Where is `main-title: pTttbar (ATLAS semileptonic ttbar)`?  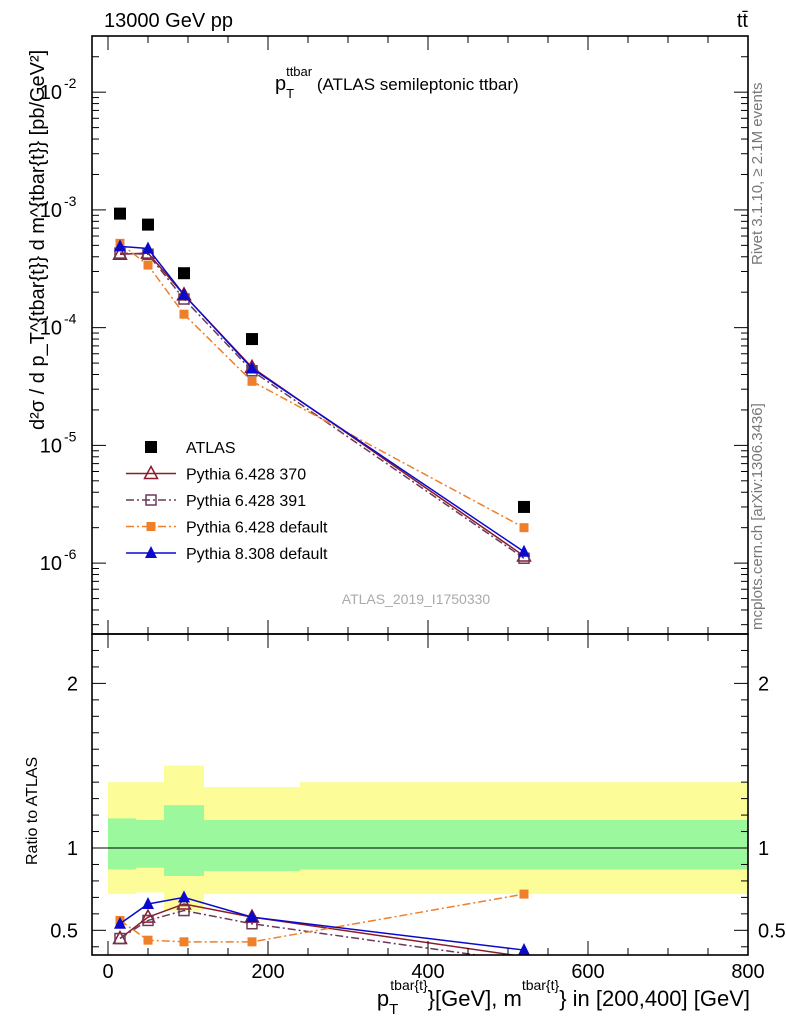
main-title: pTttbar (ATLAS semileptonic ttbar) is located at coordinates (397, 82).